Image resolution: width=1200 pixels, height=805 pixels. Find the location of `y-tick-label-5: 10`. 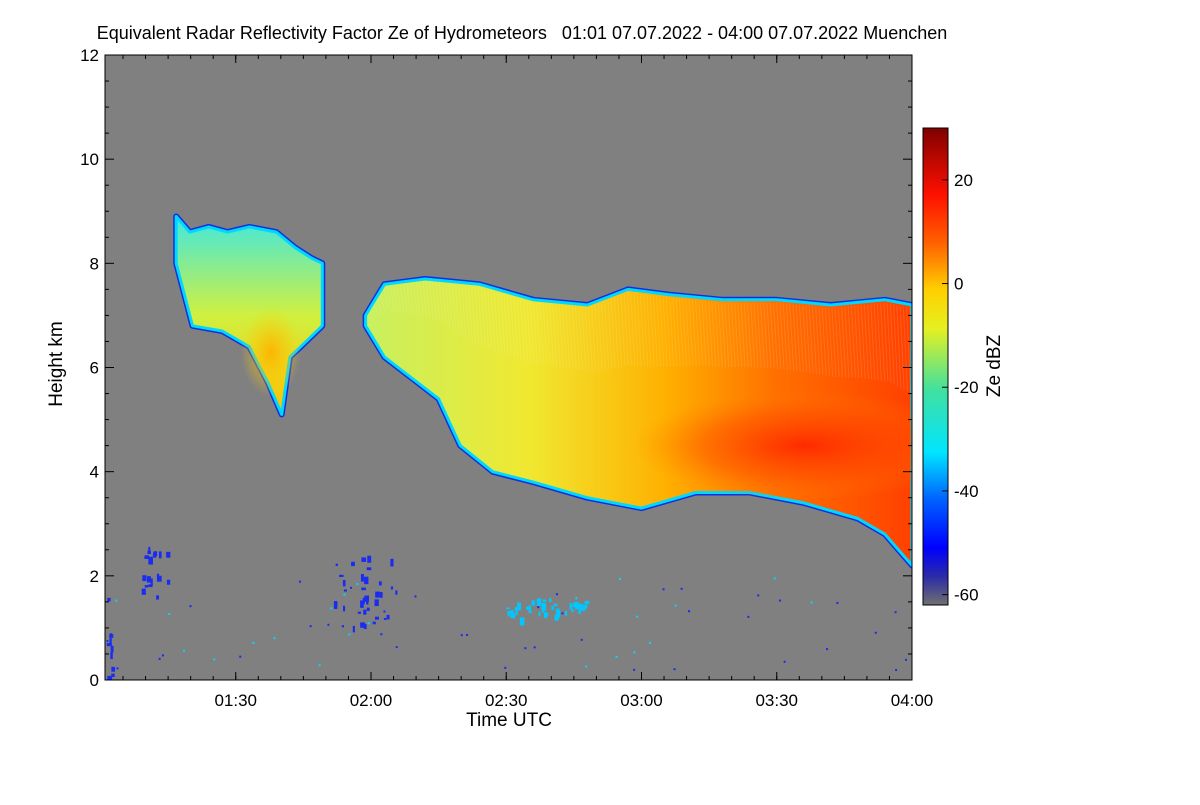

y-tick-label-5: 10 is located at coordinates (89, 159).